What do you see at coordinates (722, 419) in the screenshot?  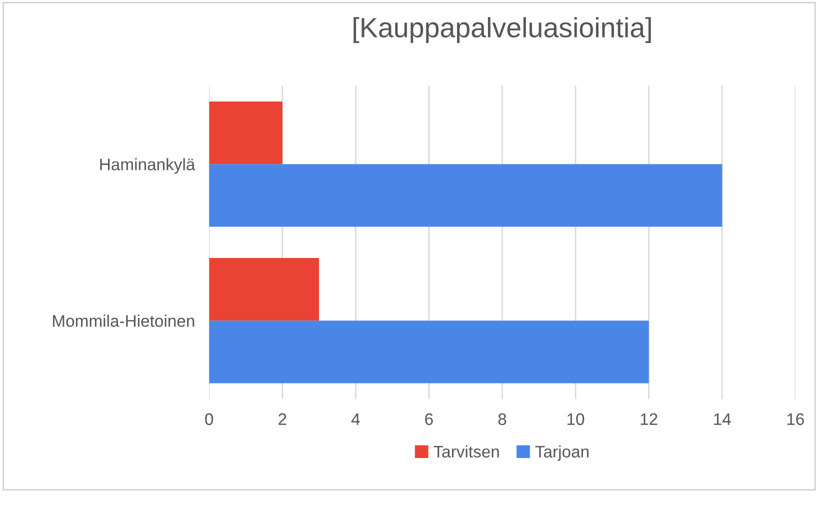 I see `x-tick-label: 14` at bounding box center [722, 419].